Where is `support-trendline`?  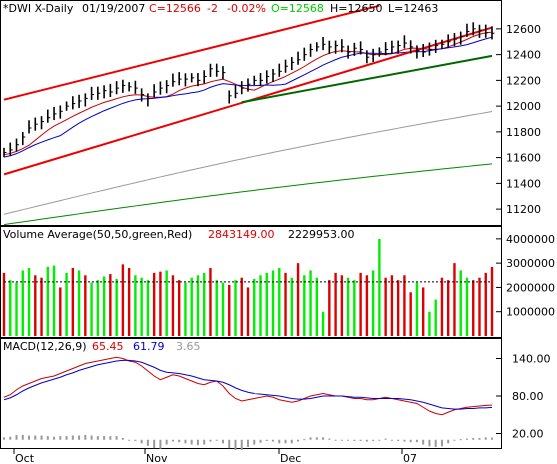 support-trendline is located at coordinates (367, 79).